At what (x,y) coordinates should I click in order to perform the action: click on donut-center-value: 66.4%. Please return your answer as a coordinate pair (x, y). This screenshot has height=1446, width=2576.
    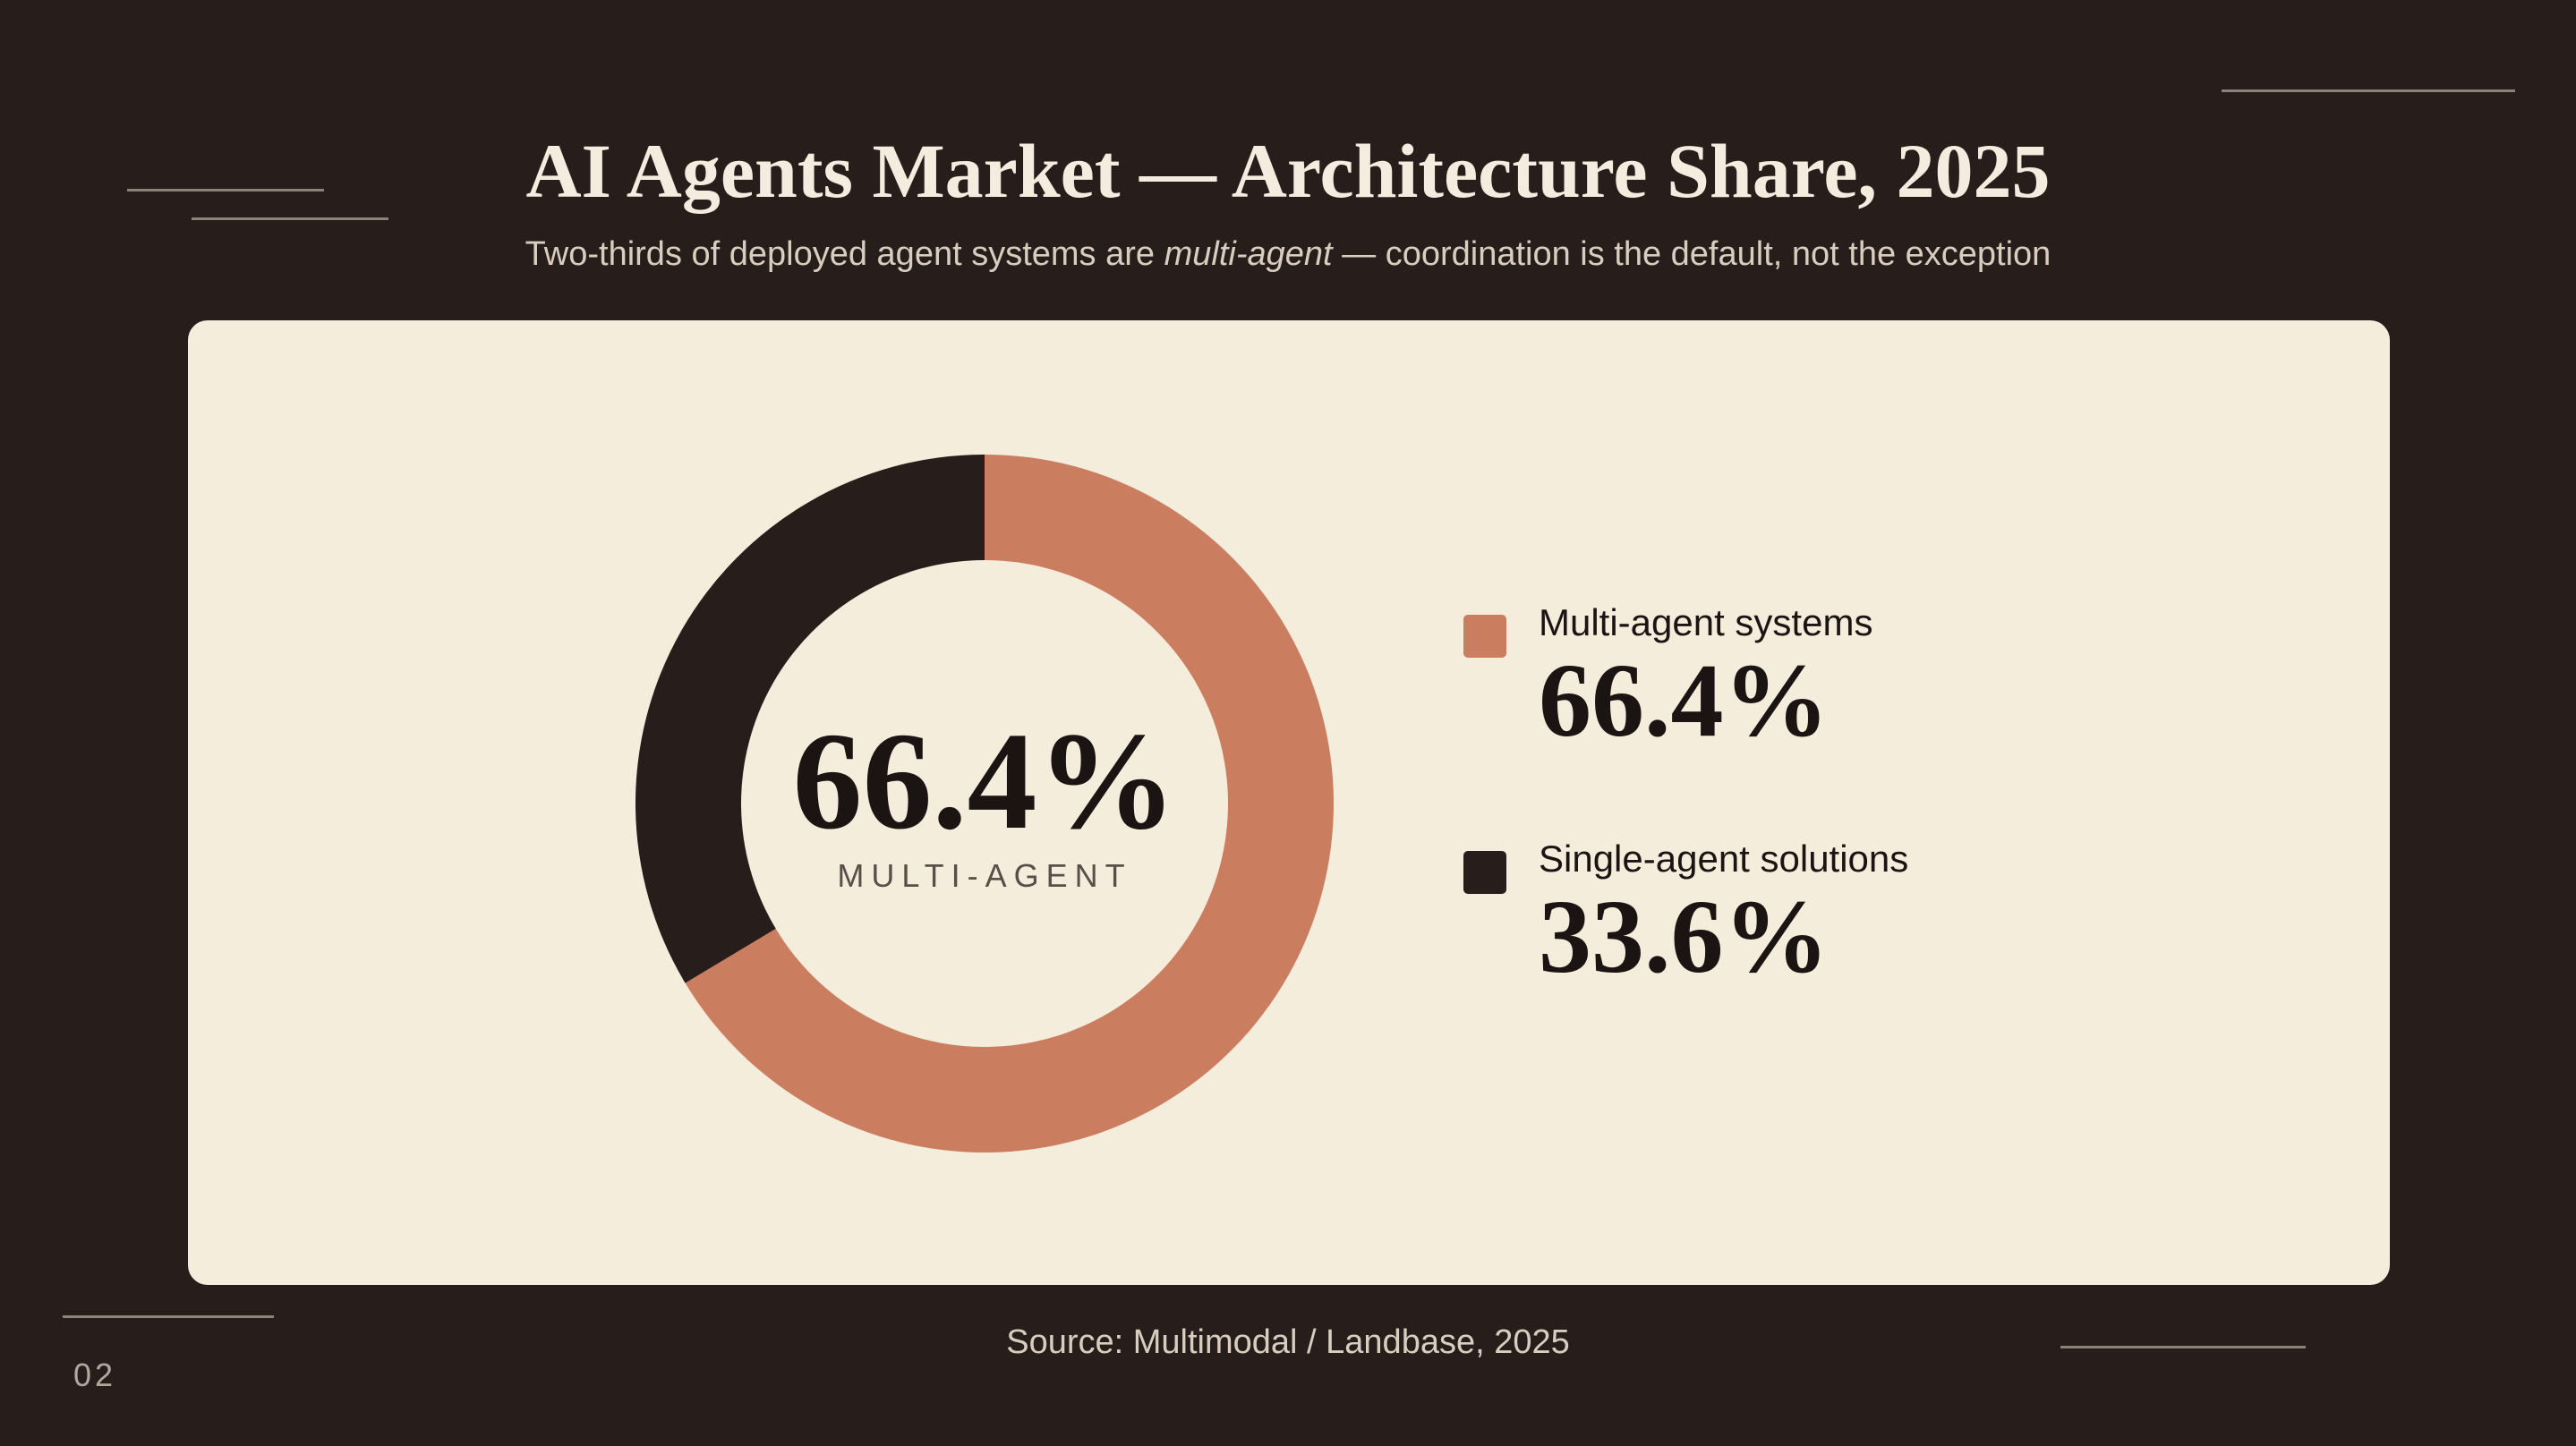
    Looking at the image, I should click on (984, 781).